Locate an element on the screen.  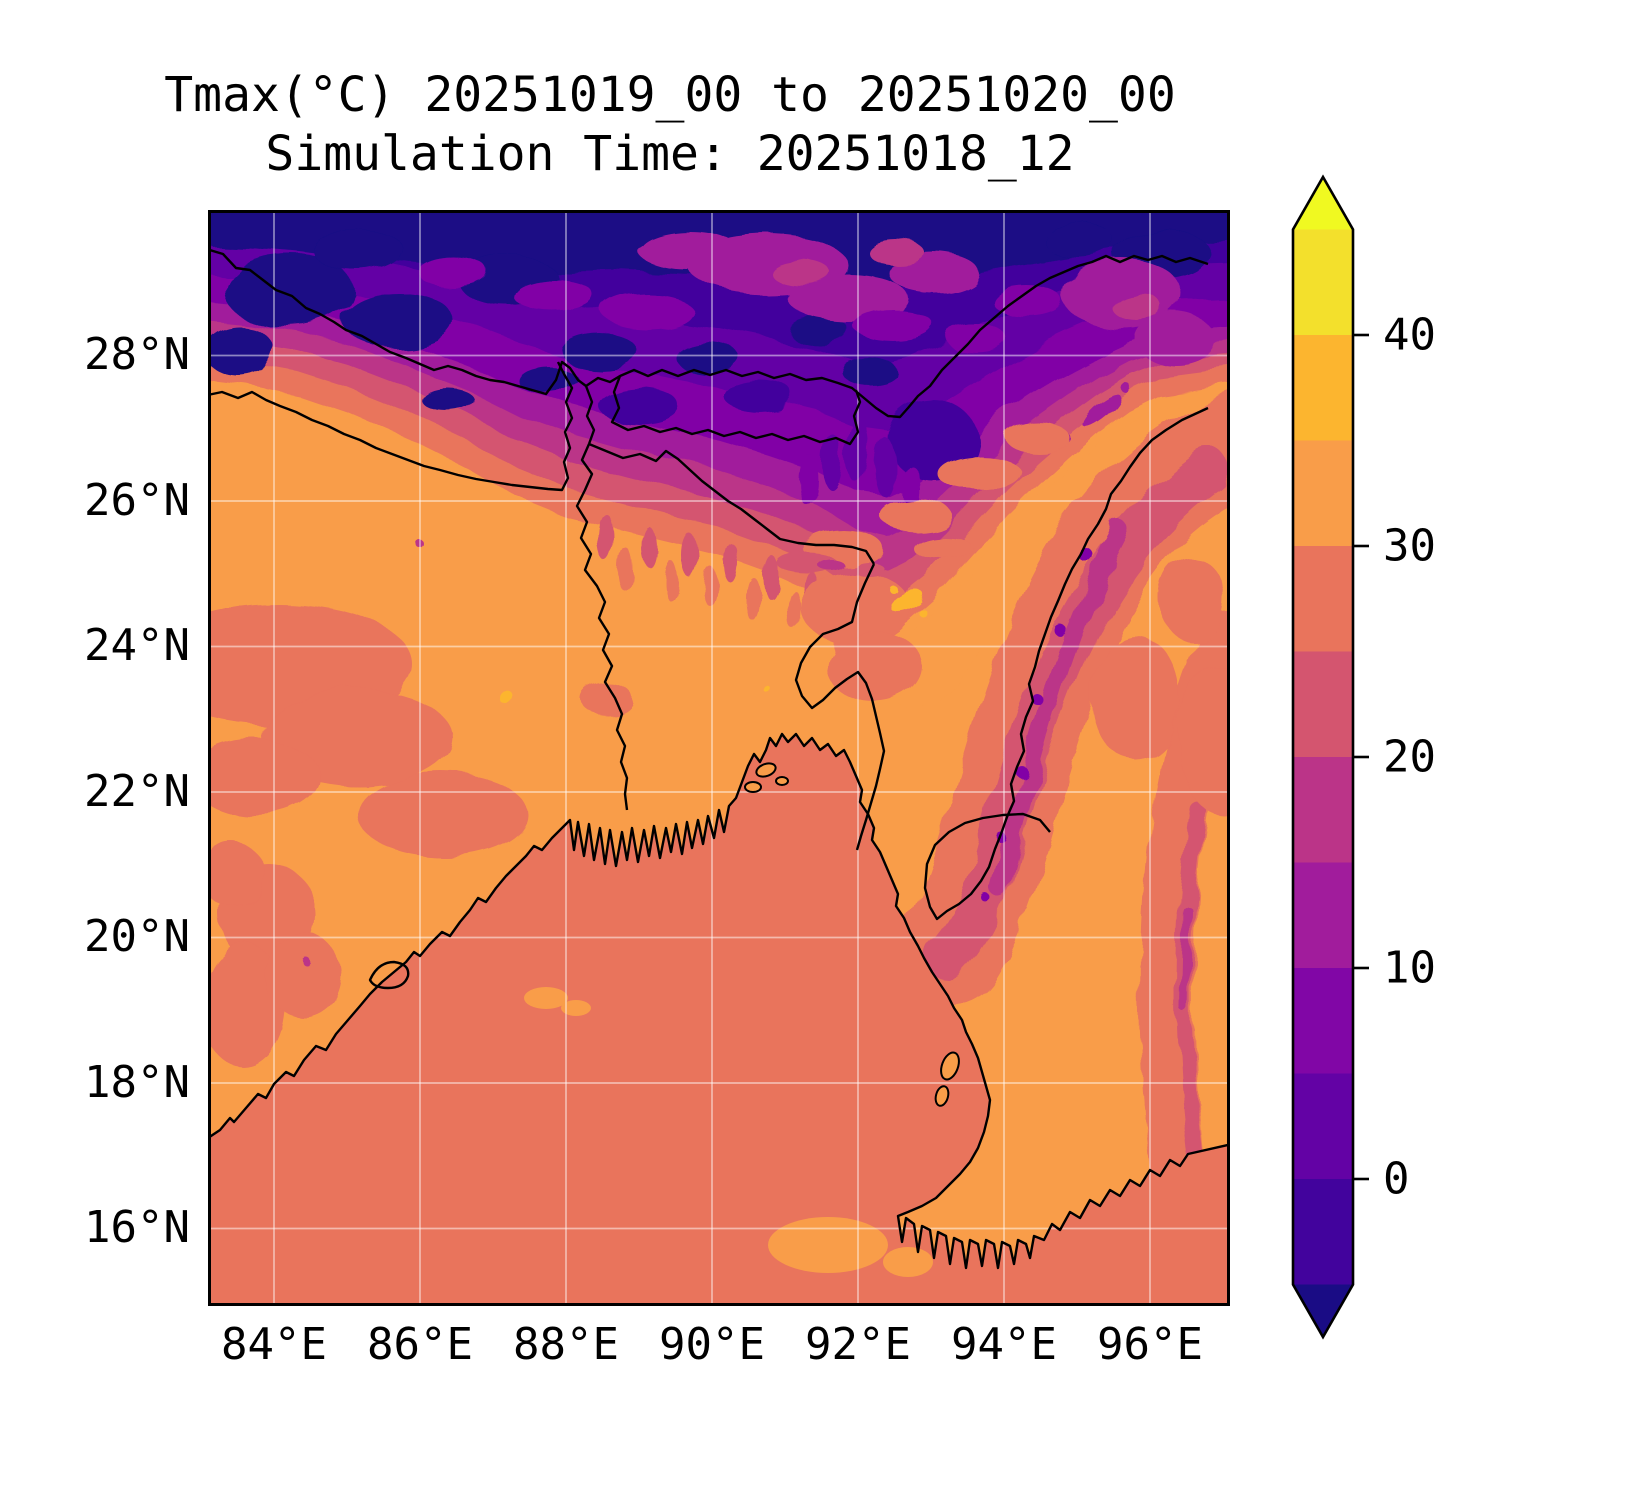
border-bangladesh-west is located at coordinates (602, 627).